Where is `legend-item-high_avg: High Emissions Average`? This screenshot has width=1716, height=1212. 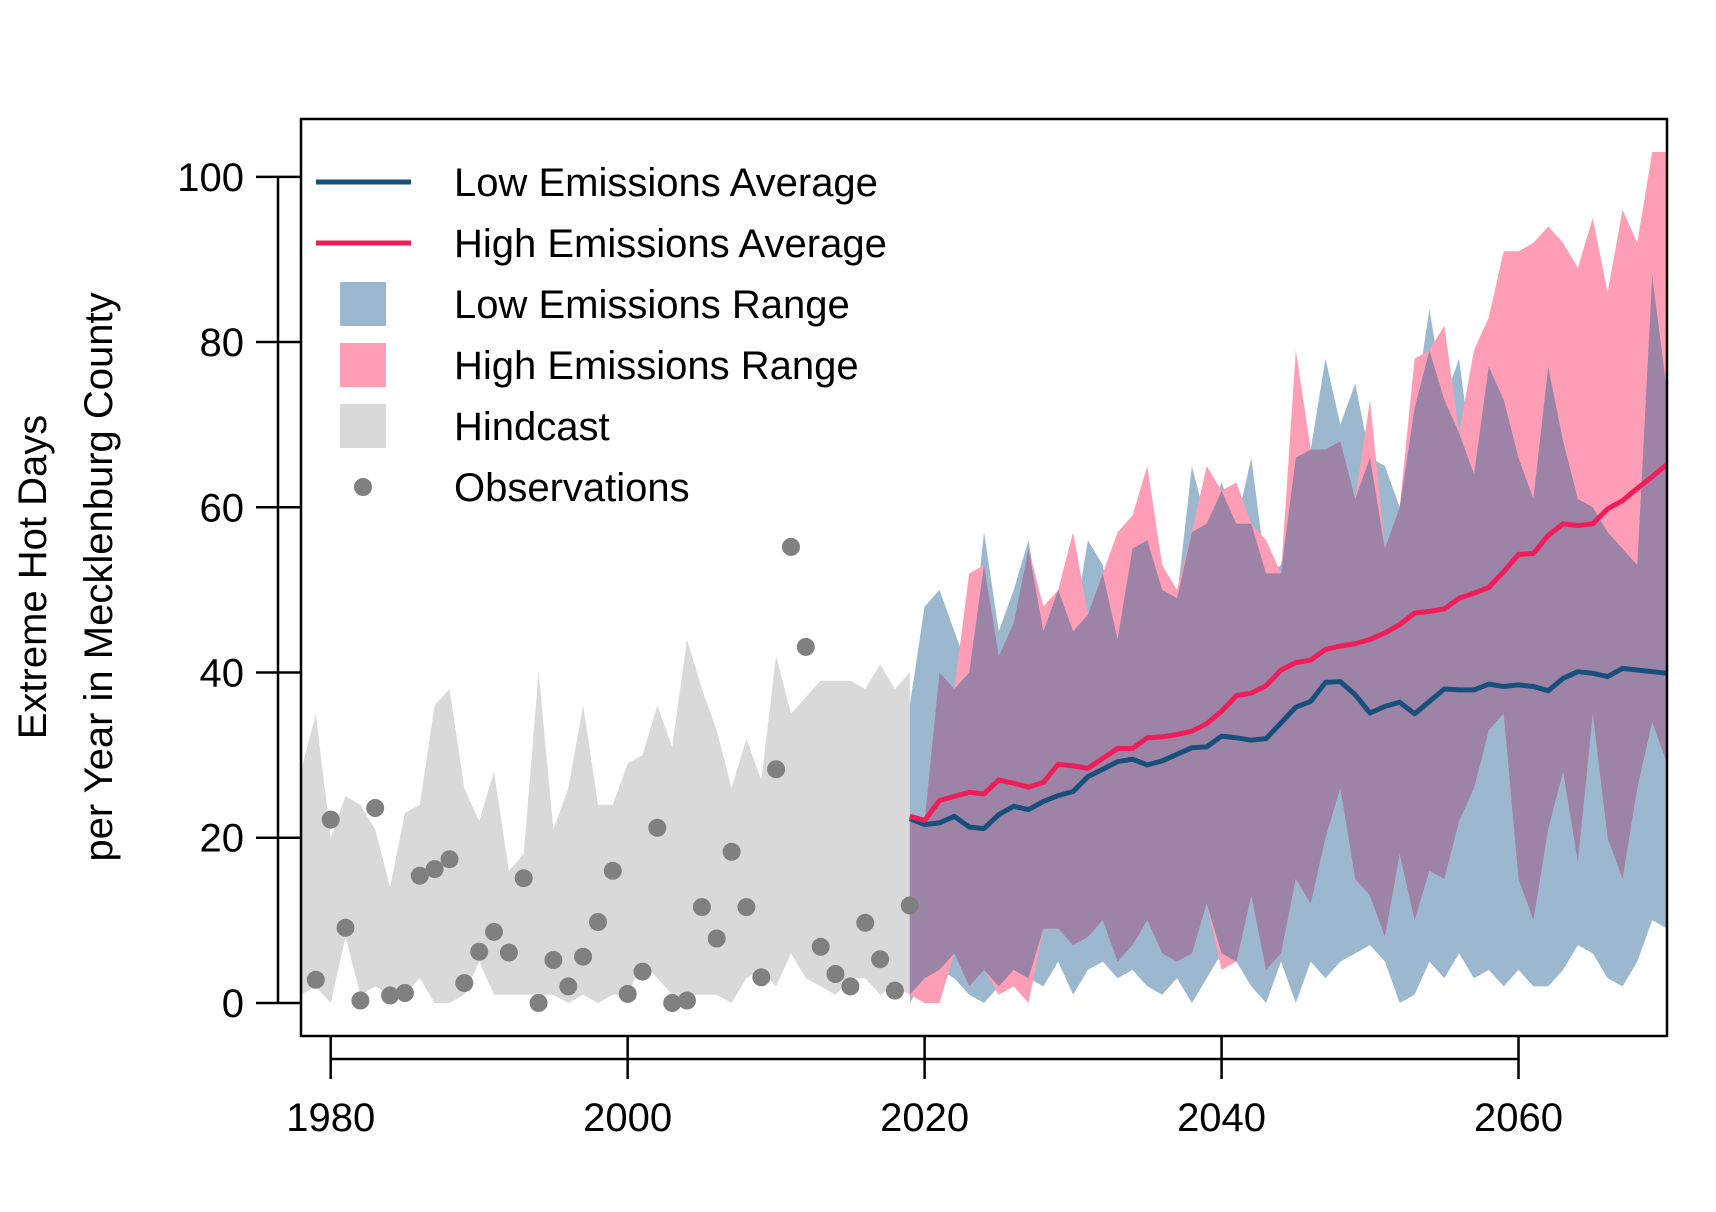
legend-item-high_avg: High Emissions Average is located at coordinates (601, 244).